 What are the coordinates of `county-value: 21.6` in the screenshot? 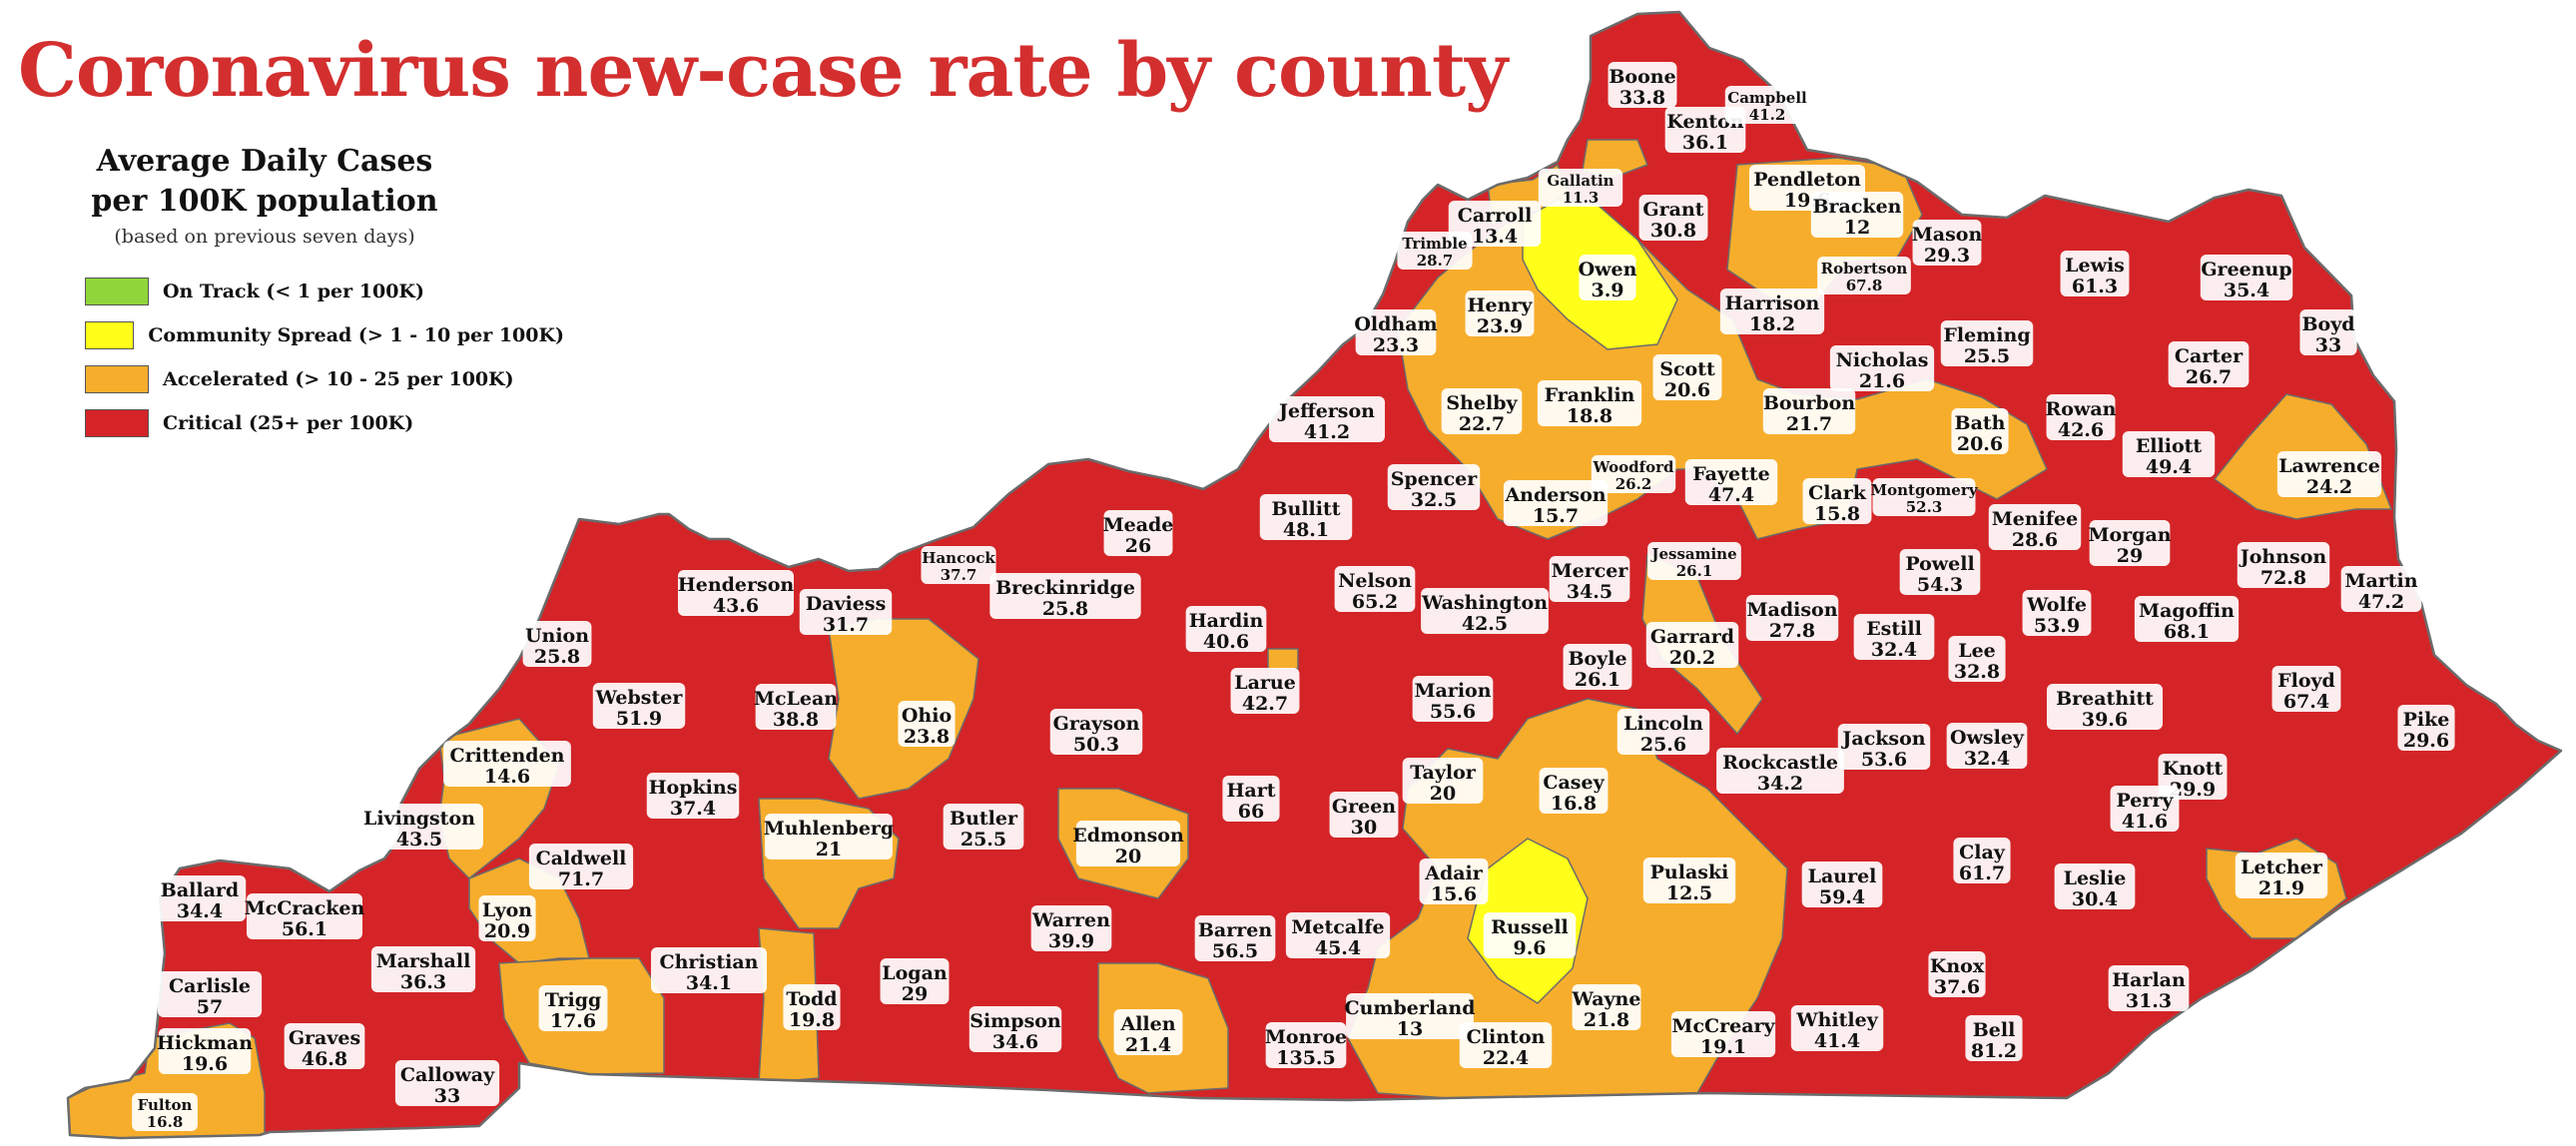 It's located at (1882, 381).